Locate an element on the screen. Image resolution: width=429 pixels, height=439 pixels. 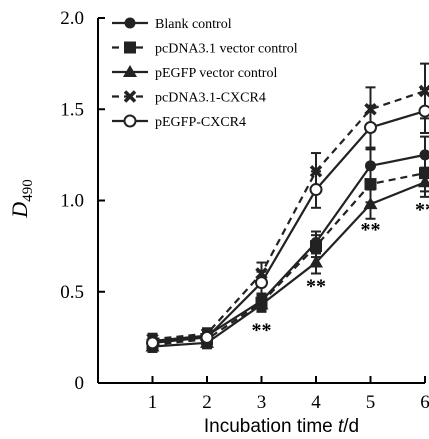
legend-item: pcDNA3.1 vector control is located at coordinates (205, 49).